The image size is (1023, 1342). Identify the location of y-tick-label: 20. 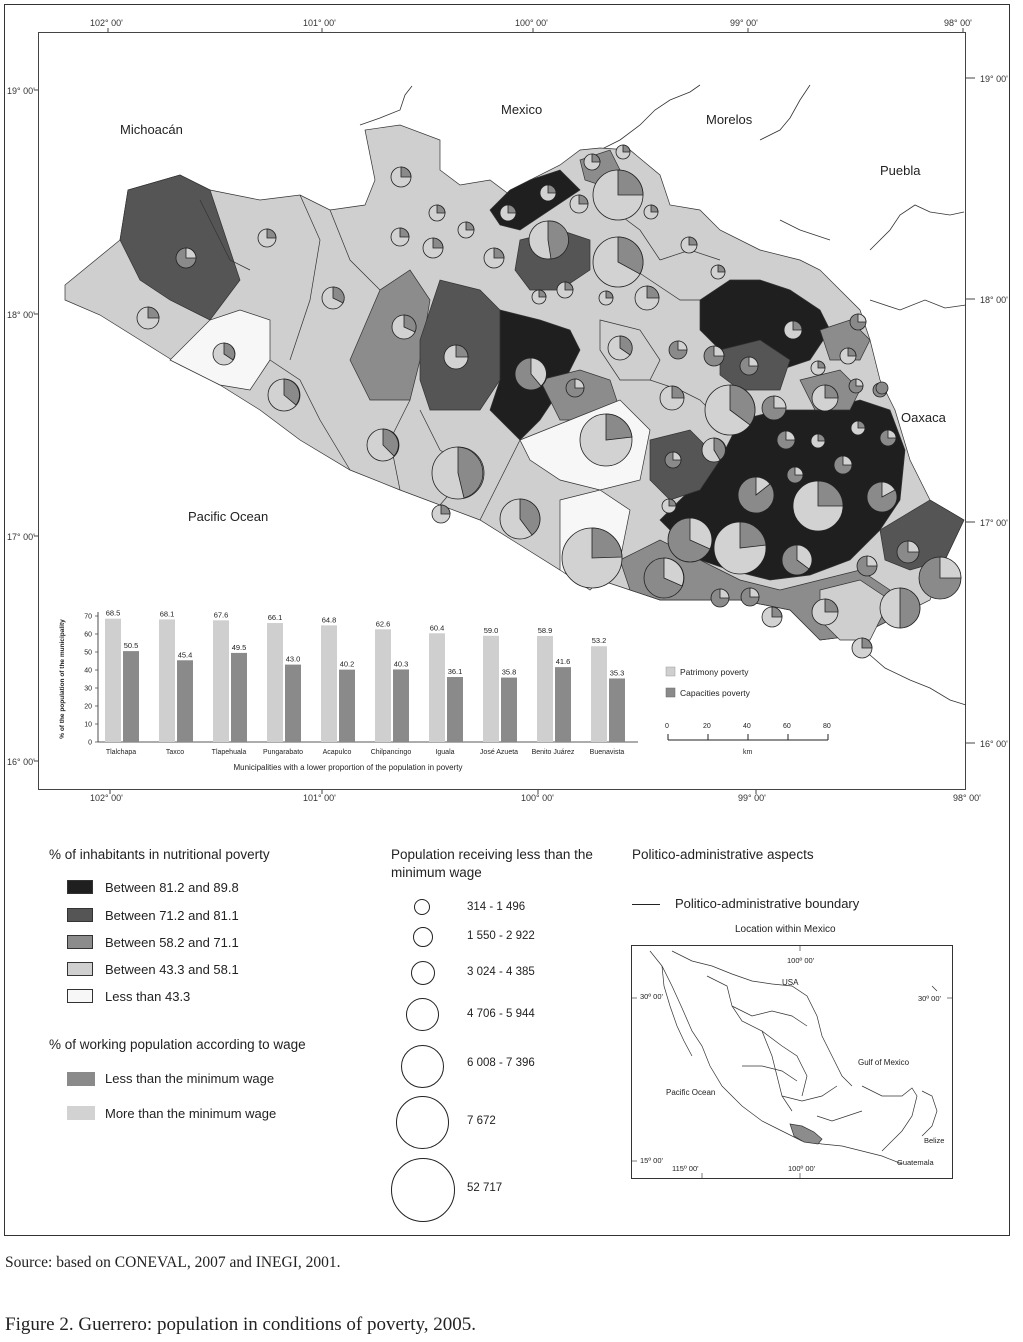
(88, 707).